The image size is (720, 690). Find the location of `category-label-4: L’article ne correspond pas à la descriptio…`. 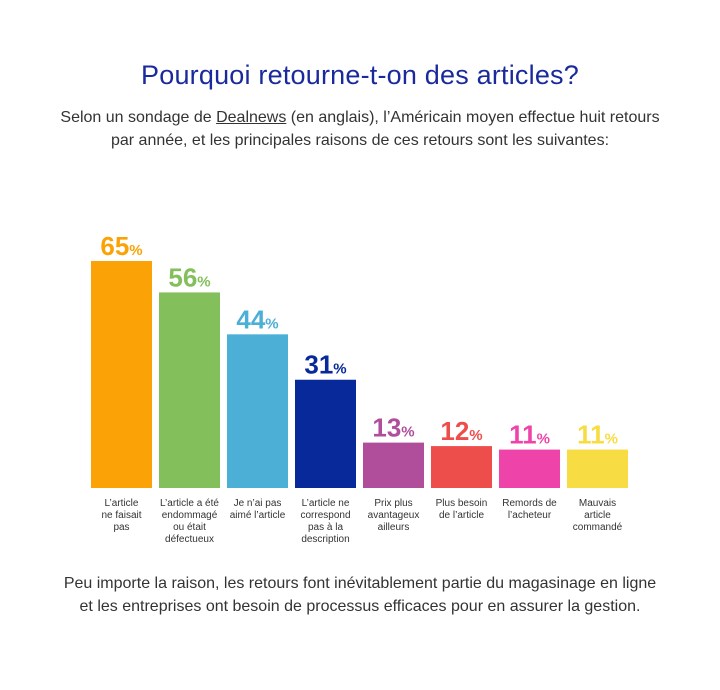

category-label-4: L’article ne correspond pas à la descriptio… is located at coordinates (325, 521).